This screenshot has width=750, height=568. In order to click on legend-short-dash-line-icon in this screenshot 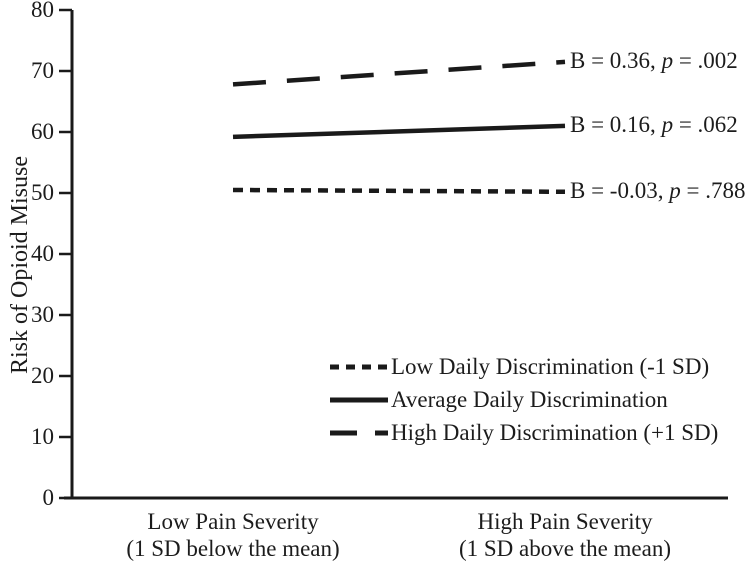, I will do `click(359, 366)`.